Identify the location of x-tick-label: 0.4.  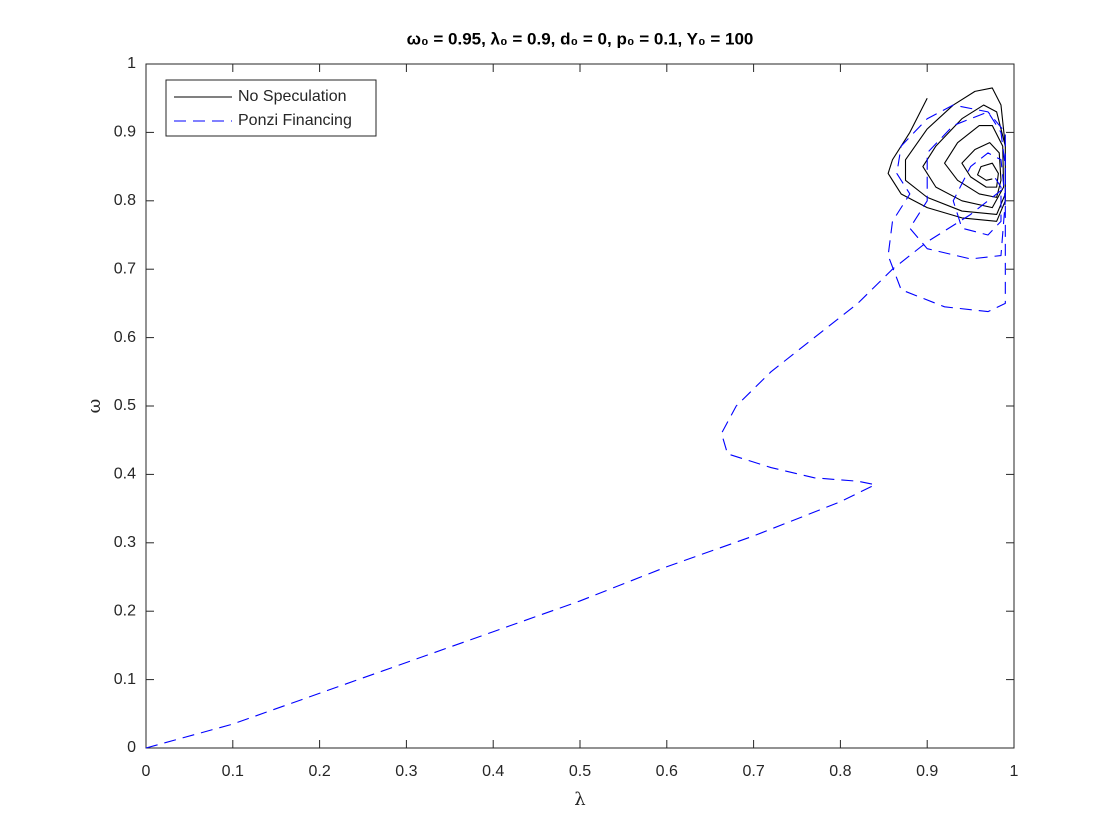
(493, 771).